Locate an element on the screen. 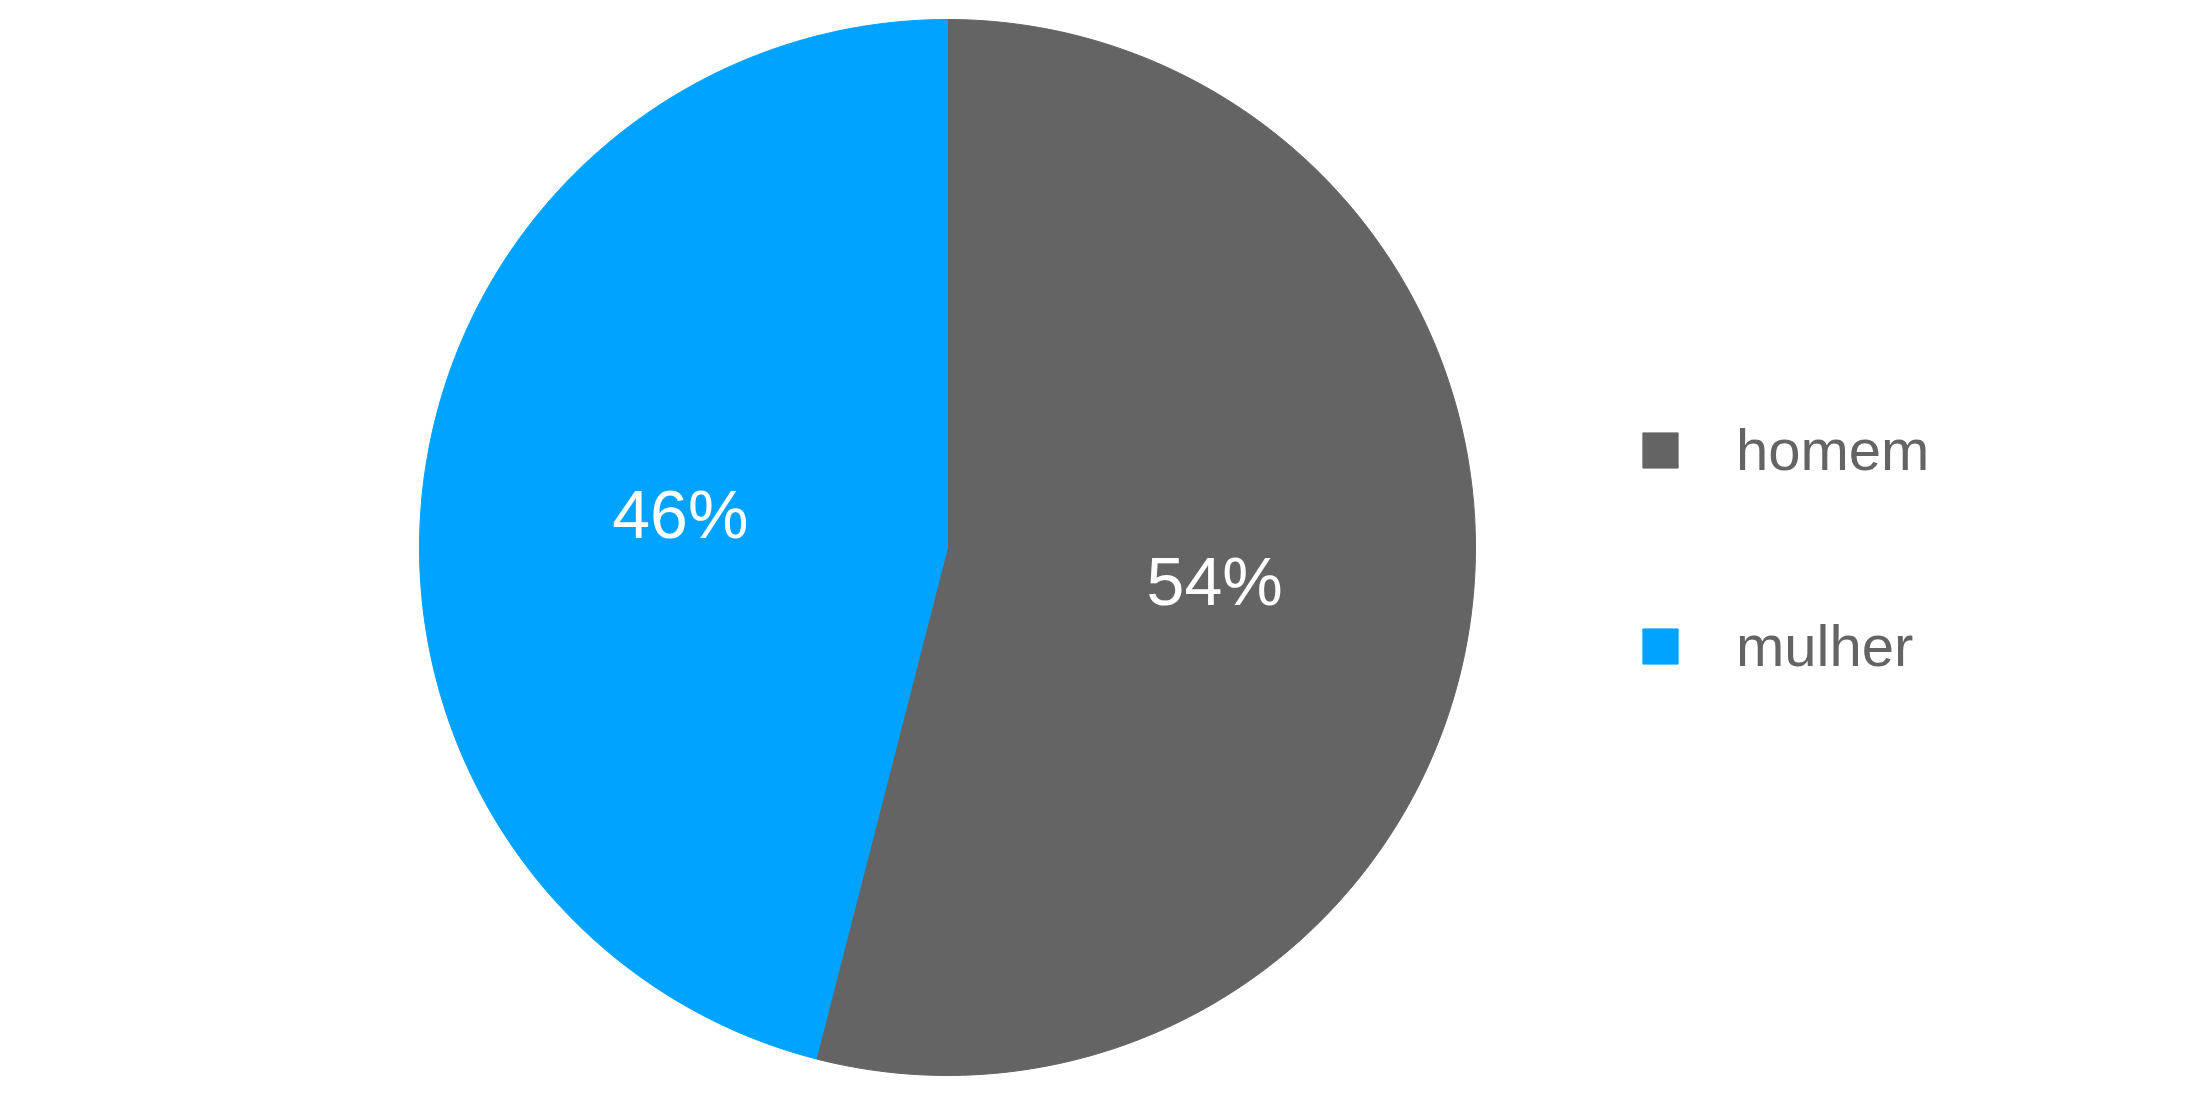 Image resolution: width=2194 pixels, height=1096 pixels. data-label: 46% is located at coordinates (680, 513).